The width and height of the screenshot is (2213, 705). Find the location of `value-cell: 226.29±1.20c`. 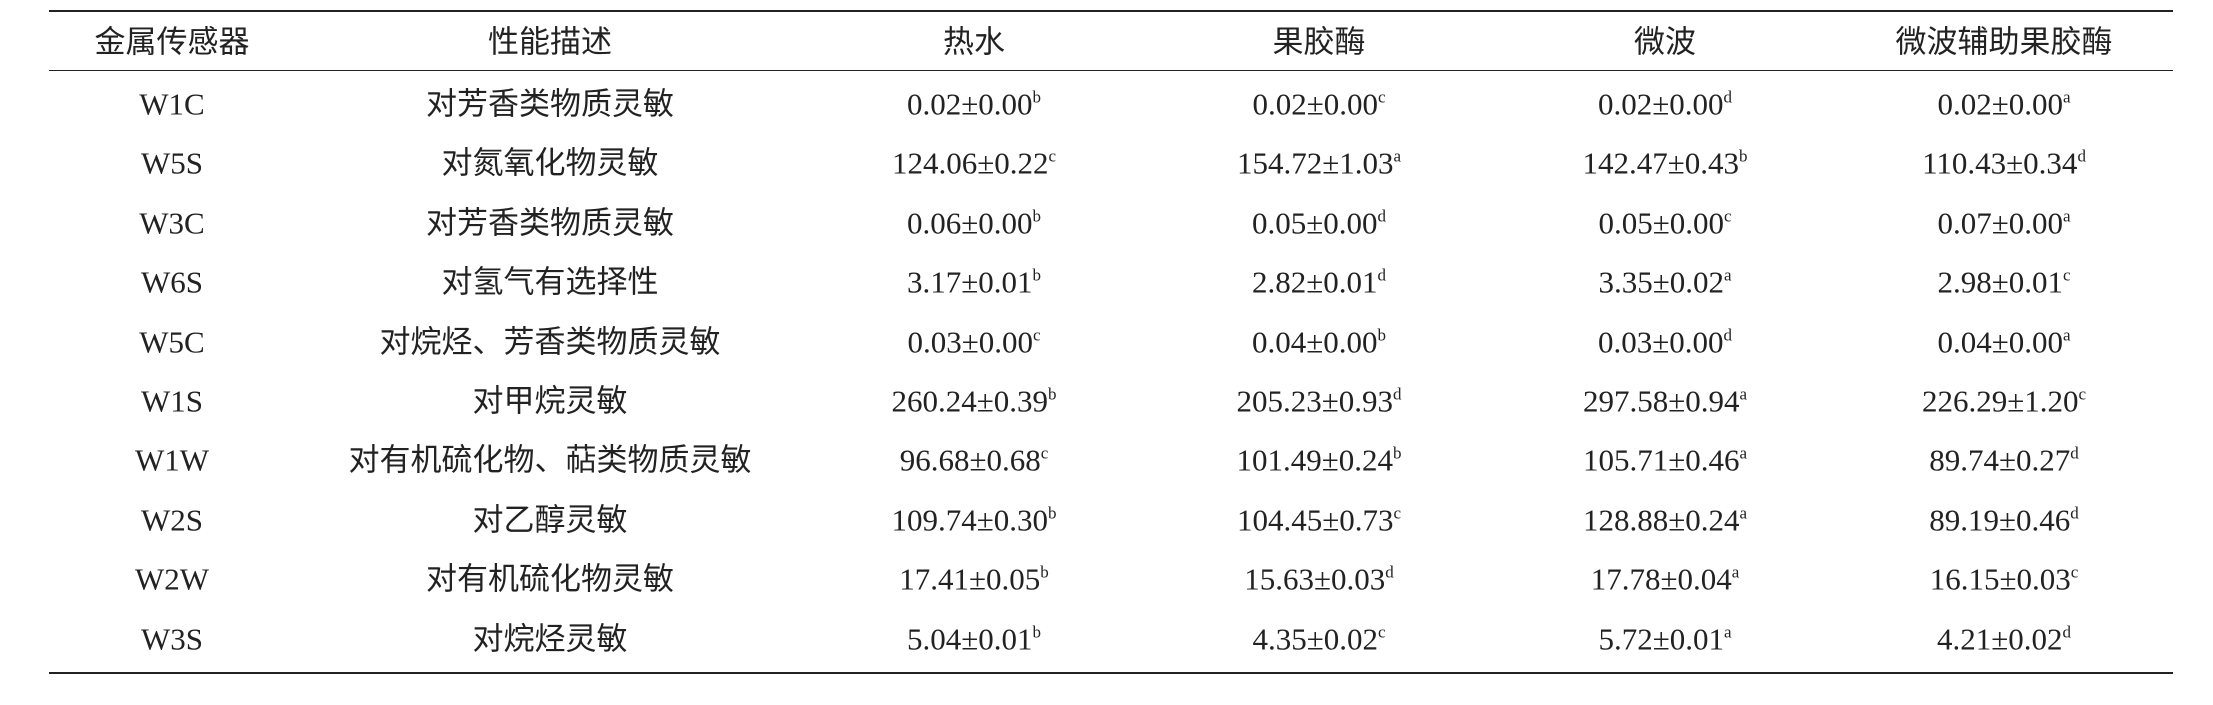

value-cell: 226.29±1.20c is located at coordinates (2004, 401).